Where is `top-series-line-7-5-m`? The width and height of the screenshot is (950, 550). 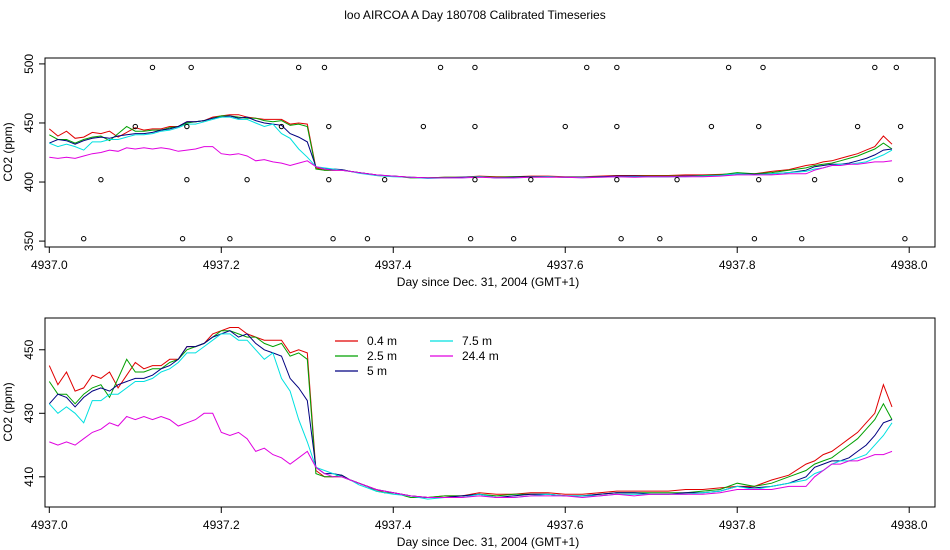
top-series-line-7-5-m is located at coordinates (471, 148).